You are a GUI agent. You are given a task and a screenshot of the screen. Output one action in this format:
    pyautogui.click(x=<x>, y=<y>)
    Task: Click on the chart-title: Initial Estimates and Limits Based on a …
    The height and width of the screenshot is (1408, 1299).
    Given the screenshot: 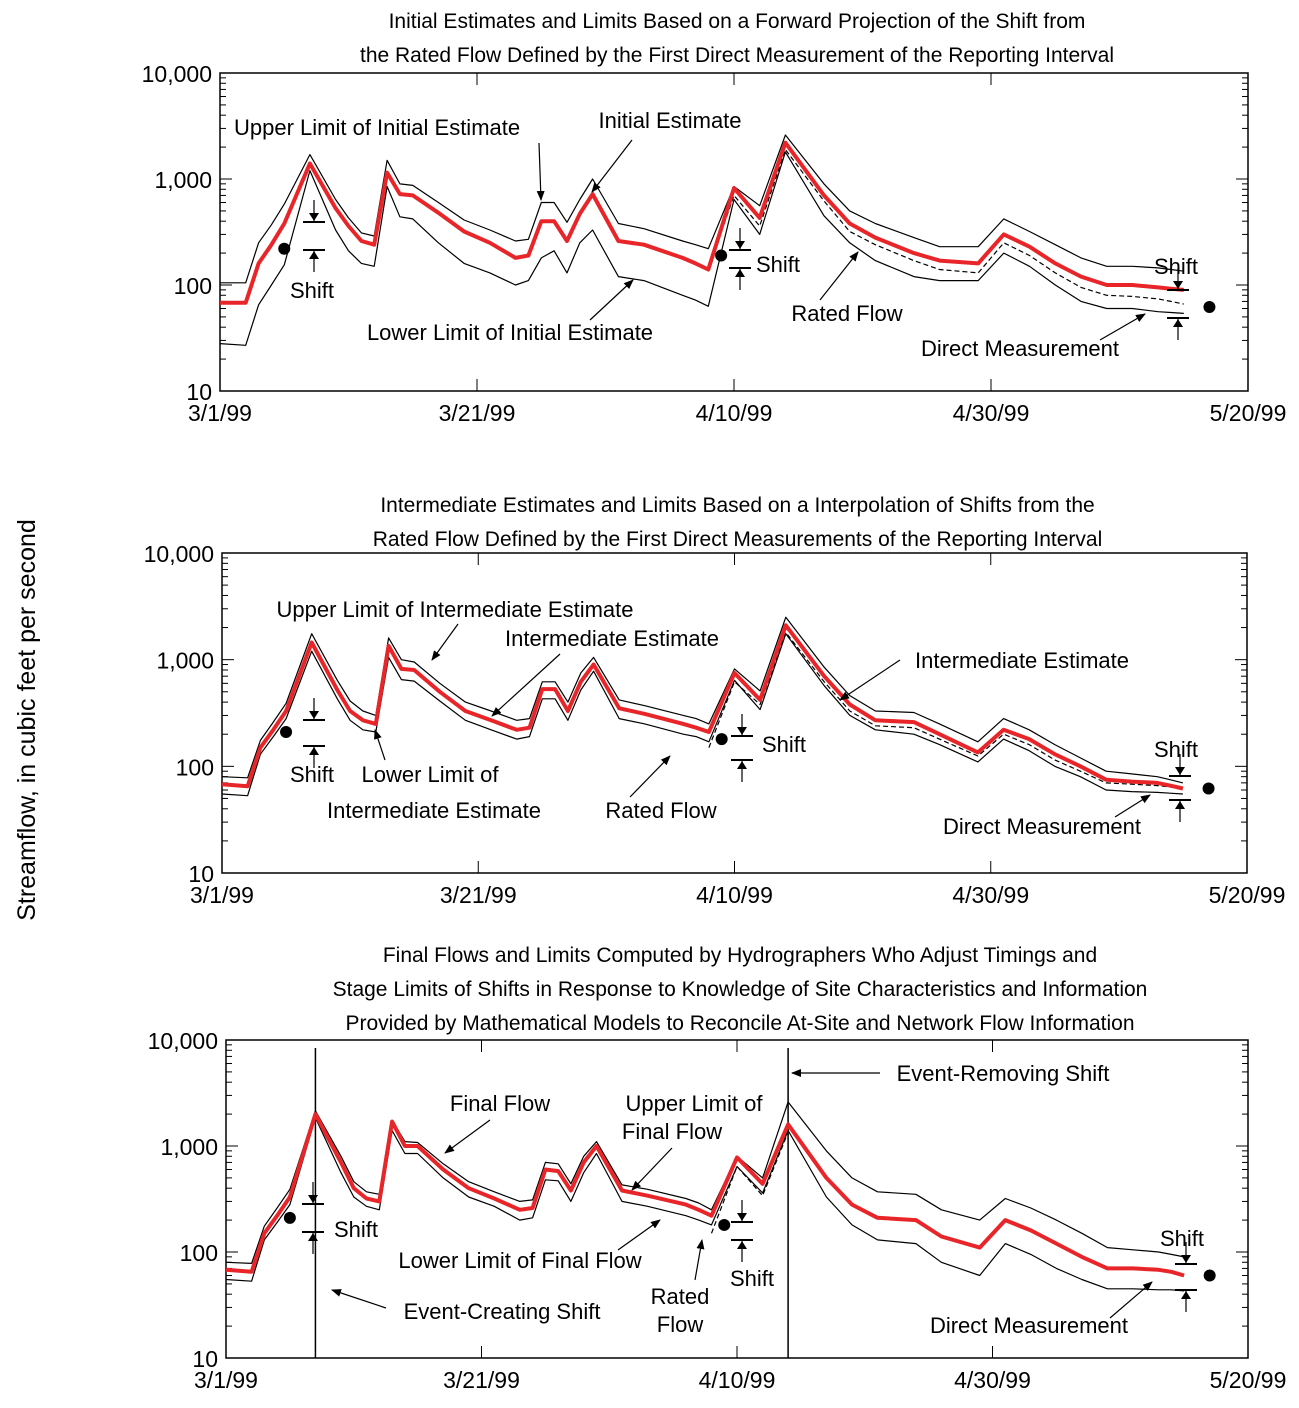 What is the action you would take?
    pyautogui.click(x=737, y=21)
    